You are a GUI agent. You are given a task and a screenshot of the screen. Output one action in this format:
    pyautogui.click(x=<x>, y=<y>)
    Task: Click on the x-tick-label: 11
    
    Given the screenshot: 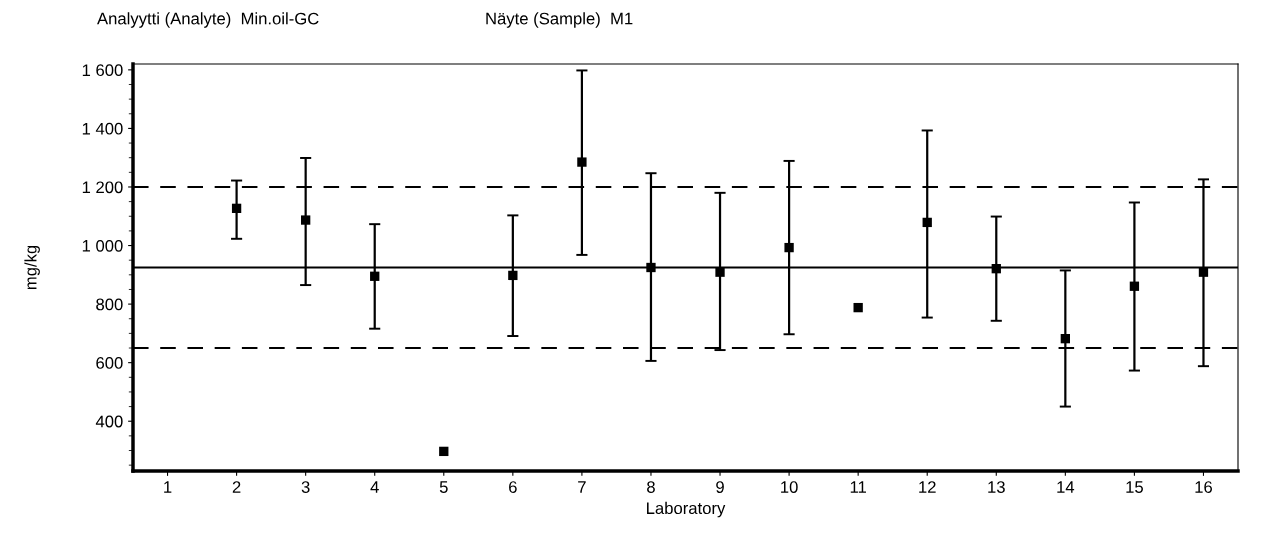 What is the action you would take?
    pyautogui.click(x=858, y=487)
    